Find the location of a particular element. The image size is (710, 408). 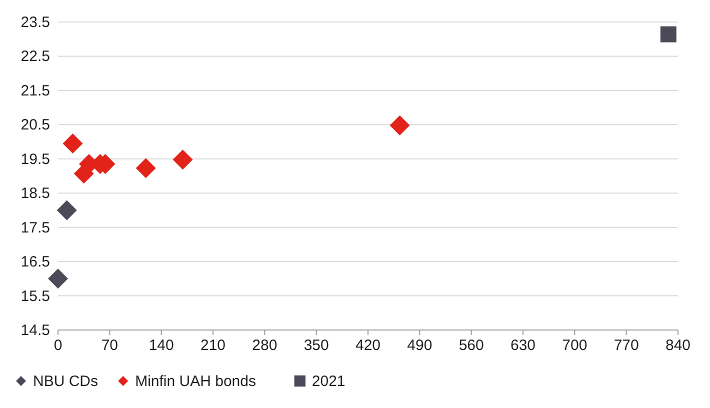

y-tick-label: 15.5 is located at coordinates (35, 296).